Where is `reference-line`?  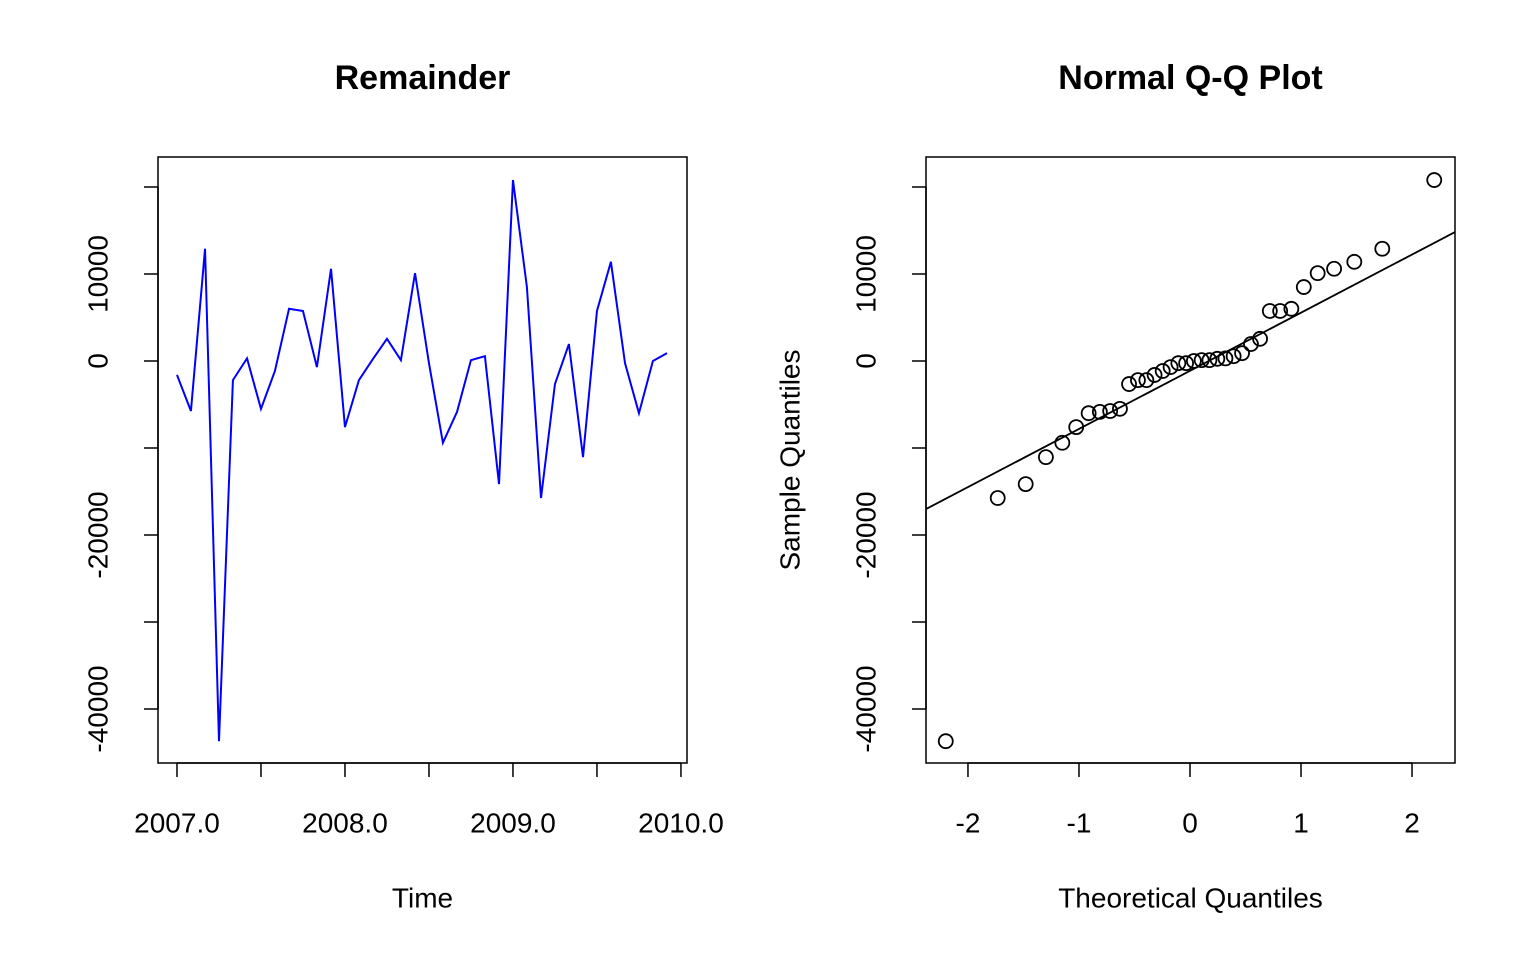 reference-line is located at coordinates (1190, 370).